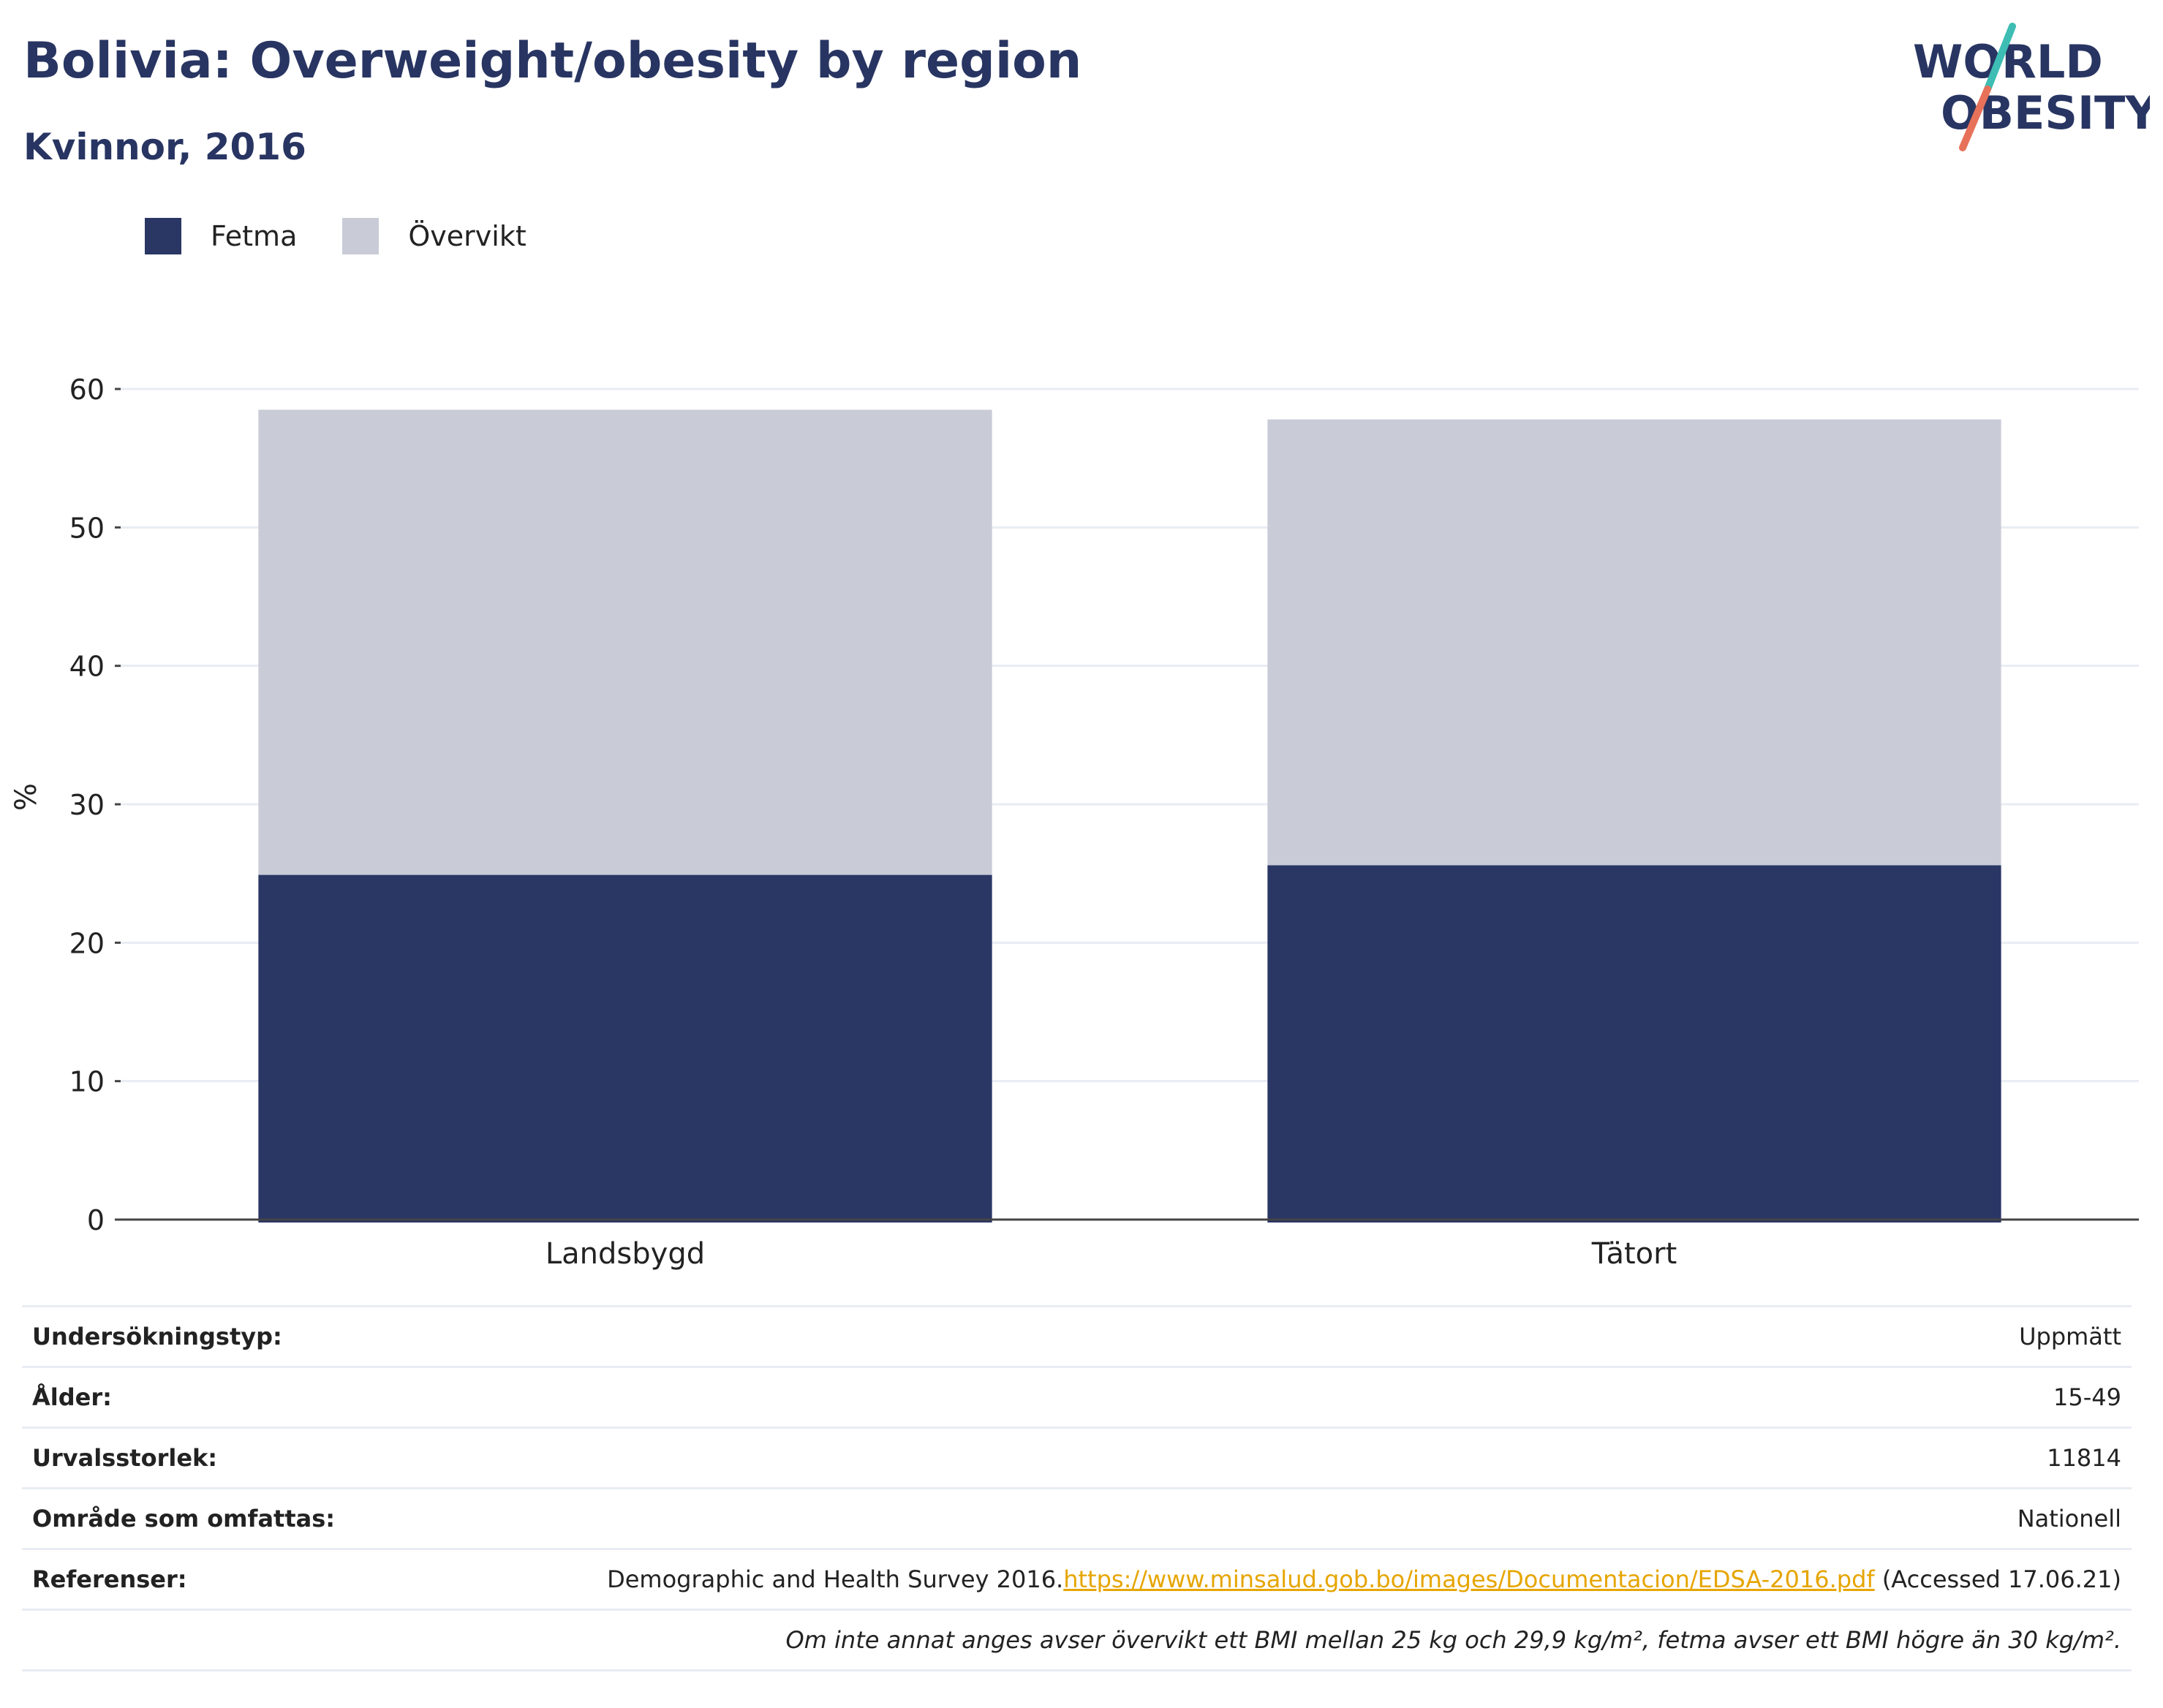 This screenshot has width=2163, height=1708. I want to click on info-key: Område som omfattas:, so click(206, 1519).